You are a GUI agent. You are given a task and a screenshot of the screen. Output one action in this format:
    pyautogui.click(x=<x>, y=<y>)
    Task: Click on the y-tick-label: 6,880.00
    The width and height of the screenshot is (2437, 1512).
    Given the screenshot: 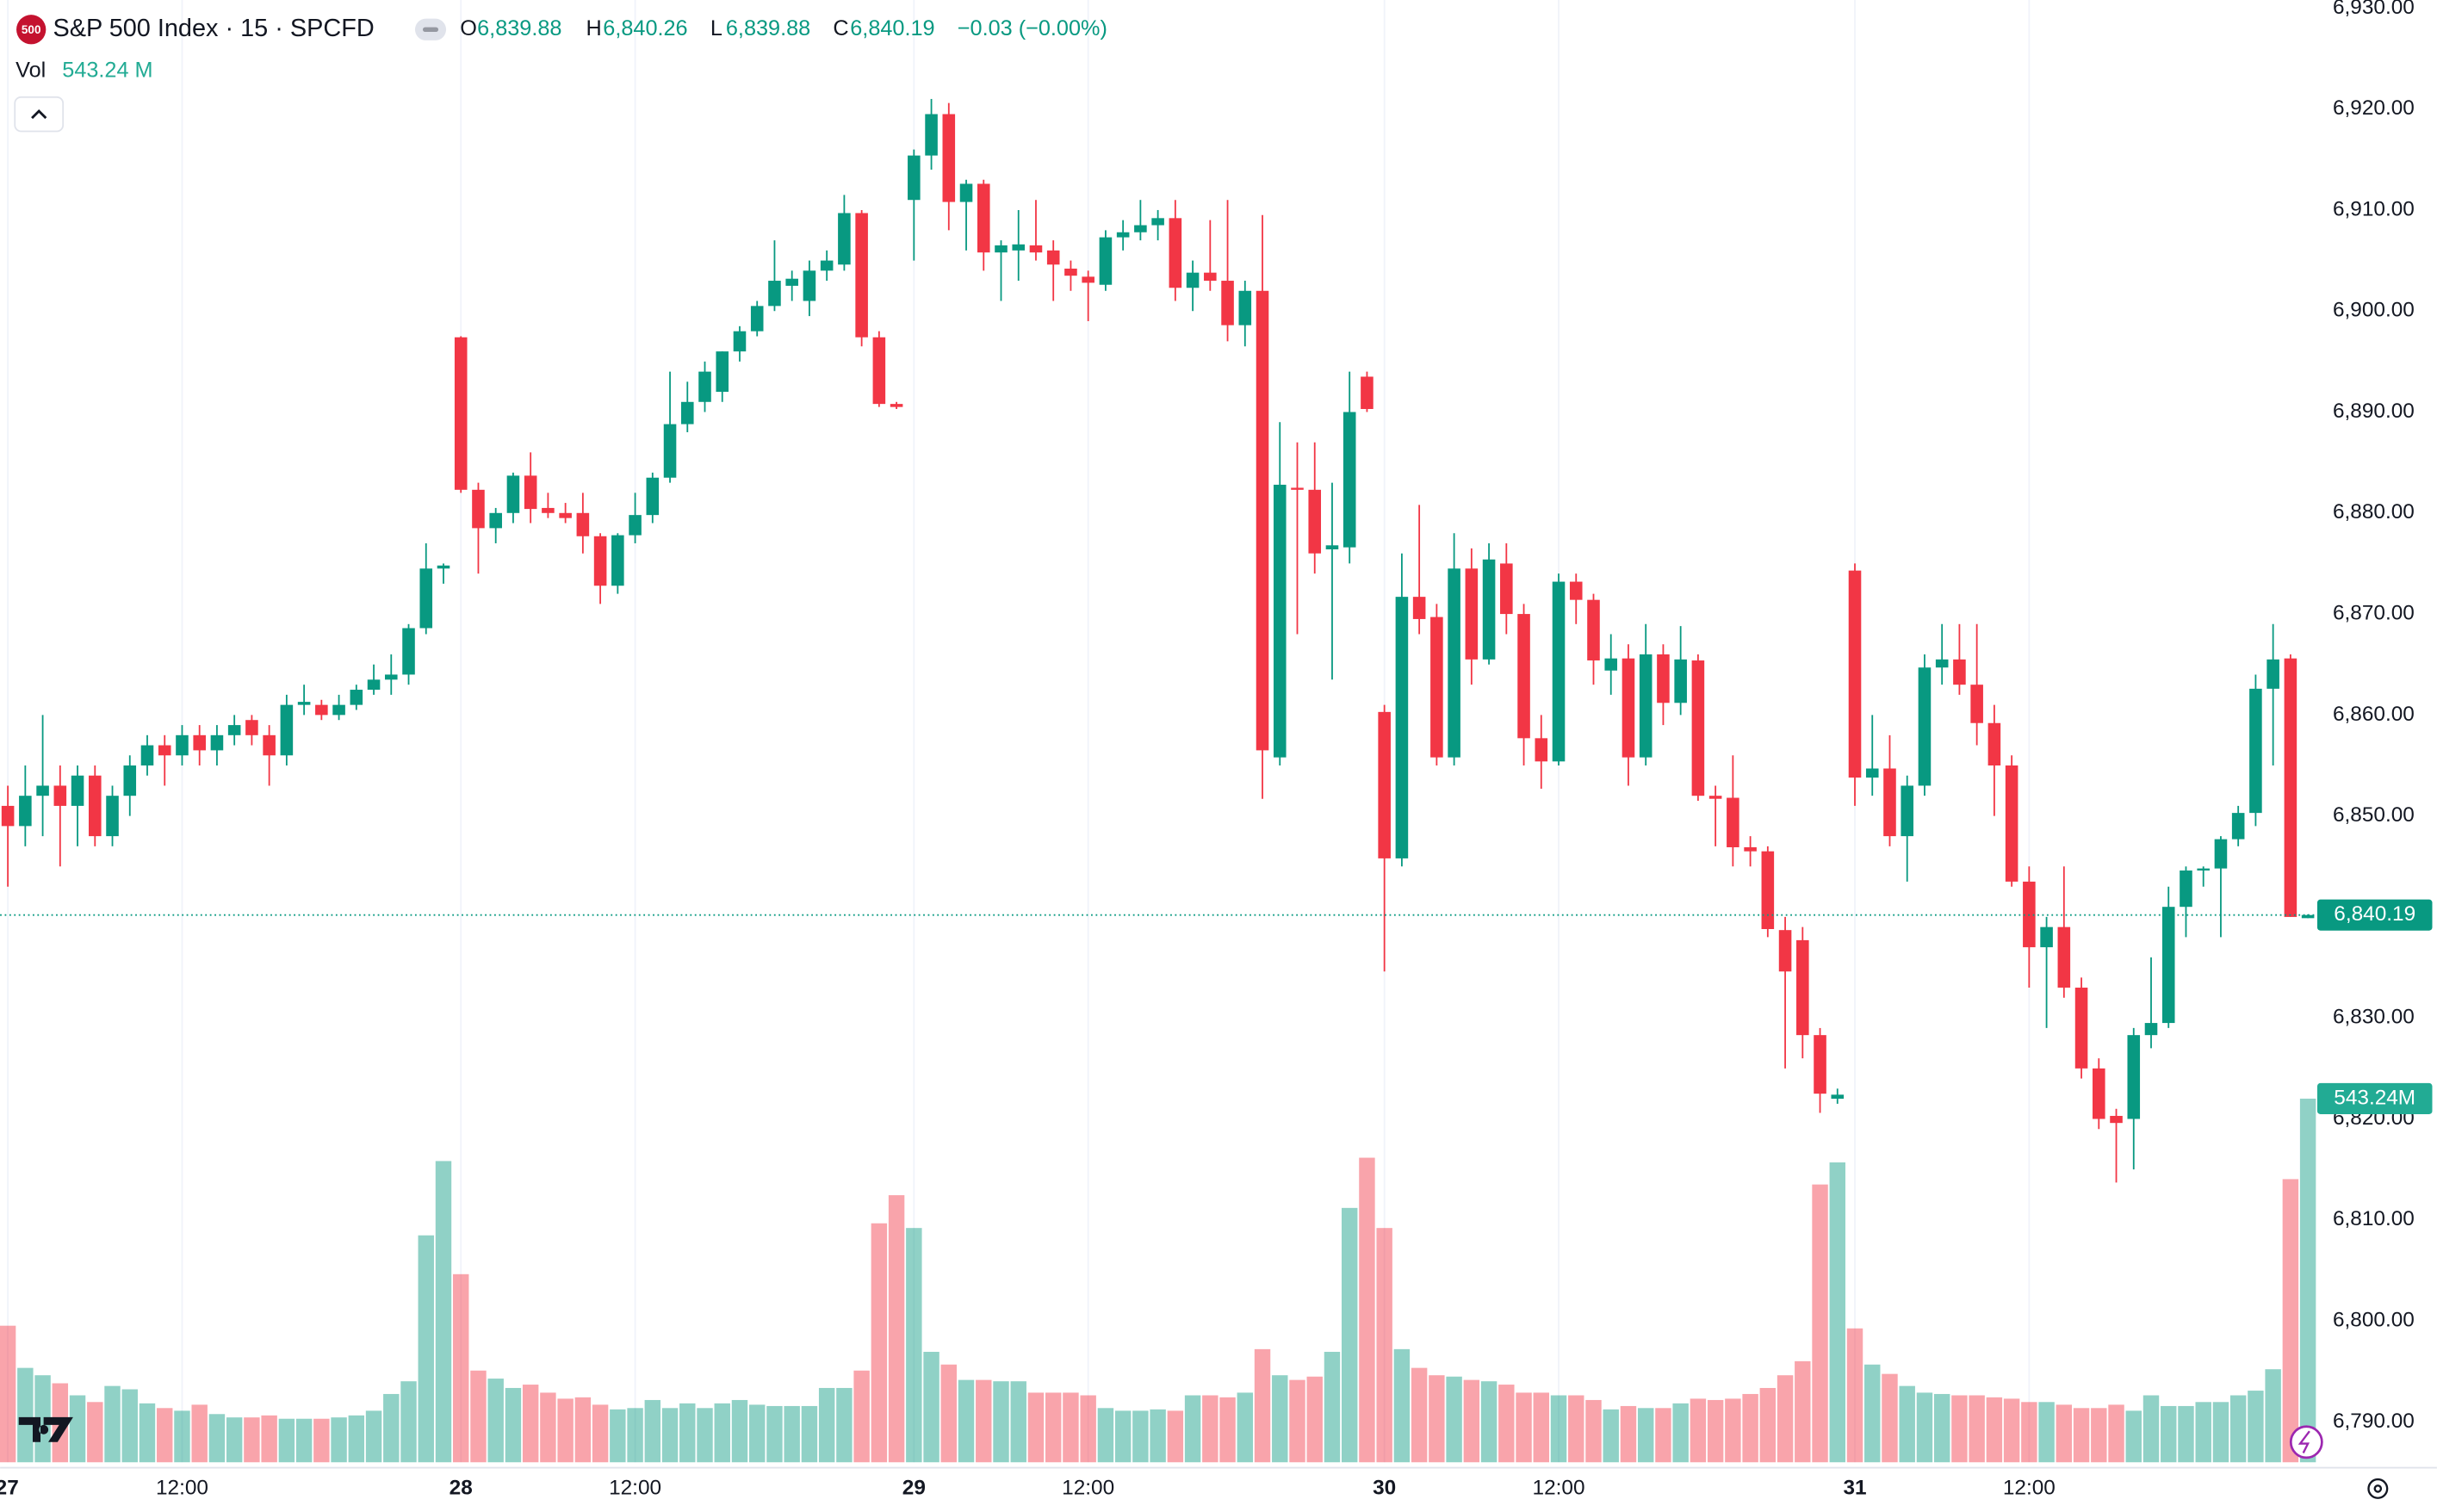 What is the action you would take?
    pyautogui.click(x=2374, y=512)
    